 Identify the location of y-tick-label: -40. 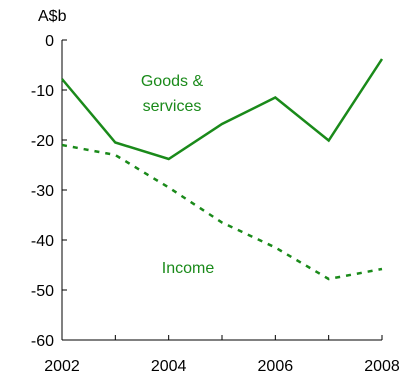
(42, 241).